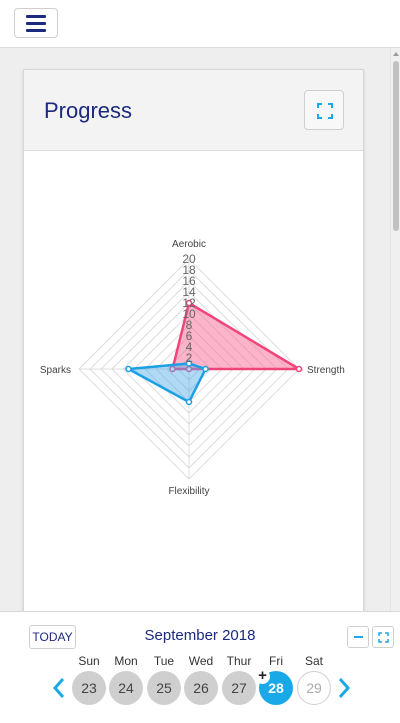  I want to click on radar-axis-label: Flexibility, so click(188, 491).